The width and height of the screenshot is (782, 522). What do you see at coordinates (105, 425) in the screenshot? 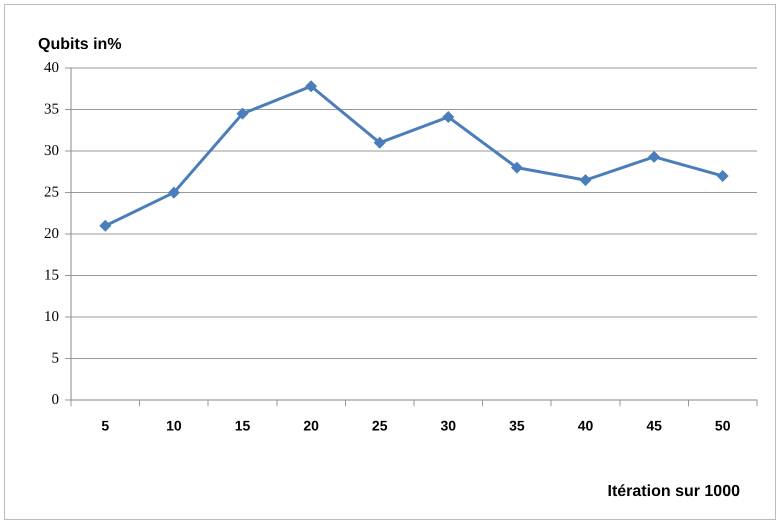
I see `x-tick-label: 5` at bounding box center [105, 425].